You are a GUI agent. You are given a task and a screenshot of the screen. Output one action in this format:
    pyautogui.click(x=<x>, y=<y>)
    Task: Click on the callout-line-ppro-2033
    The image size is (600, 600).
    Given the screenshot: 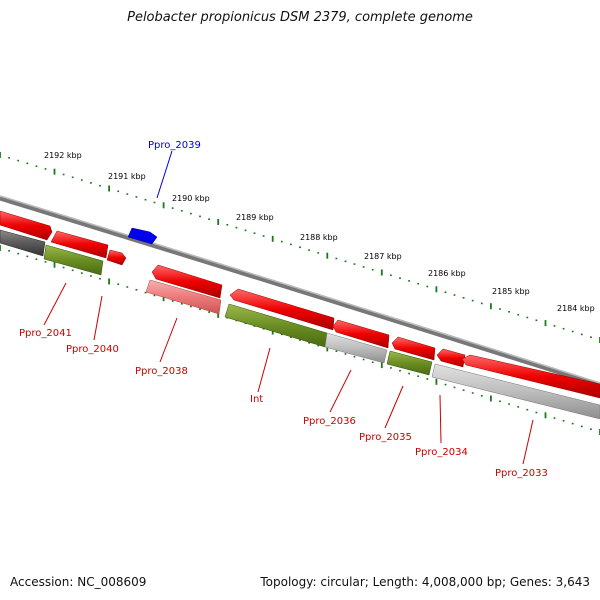 What is the action you would take?
    pyautogui.click(x=528, y=442)
    